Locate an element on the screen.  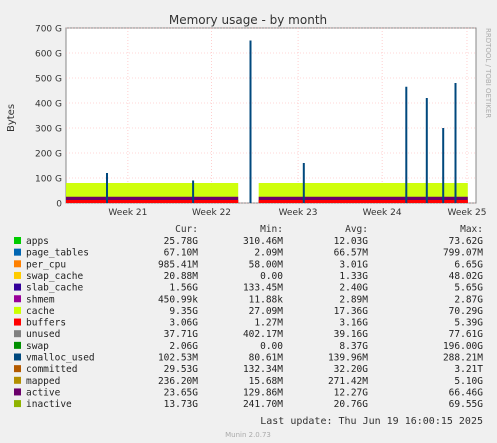
legend-value: 271.42M is located at coordinates (348, 381).